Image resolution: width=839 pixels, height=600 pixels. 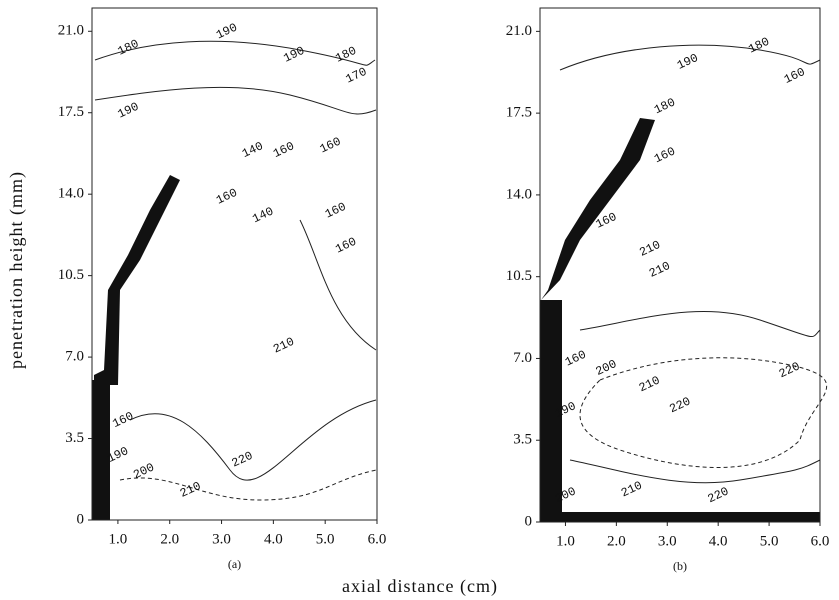 I want to click on panel-caption: (b), so click(x=680, y=566).